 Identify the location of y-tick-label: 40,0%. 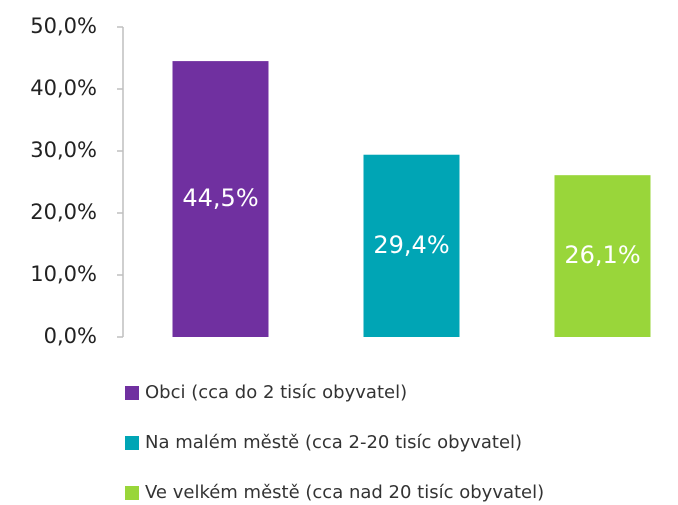
(63, 88).